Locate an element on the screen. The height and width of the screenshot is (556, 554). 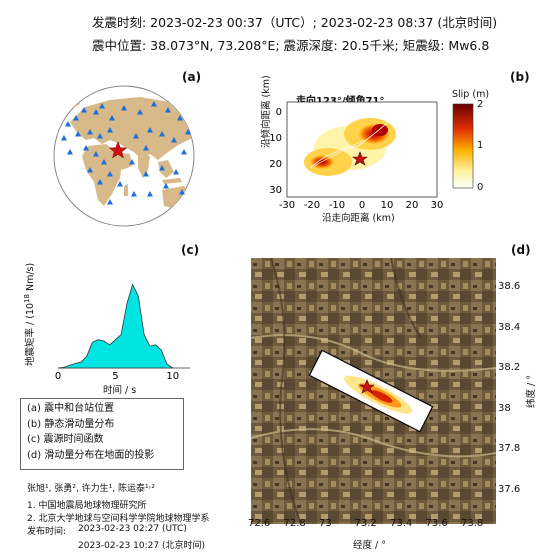
stf-xticks: 0 5 10 is located at coordinates (117, 376).